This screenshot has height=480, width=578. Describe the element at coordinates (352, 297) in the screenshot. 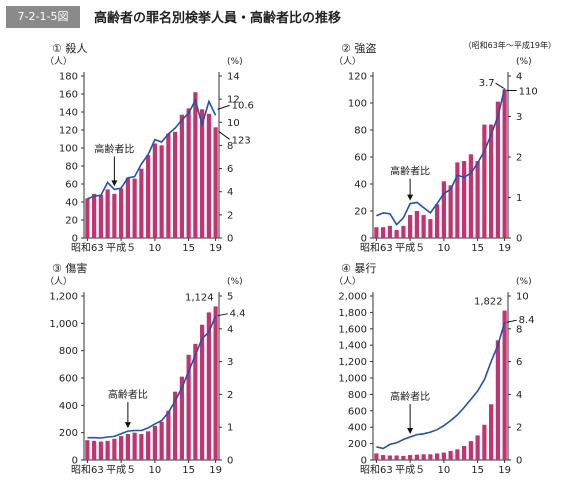

I see `y-tick-label: 2,000` at that location.